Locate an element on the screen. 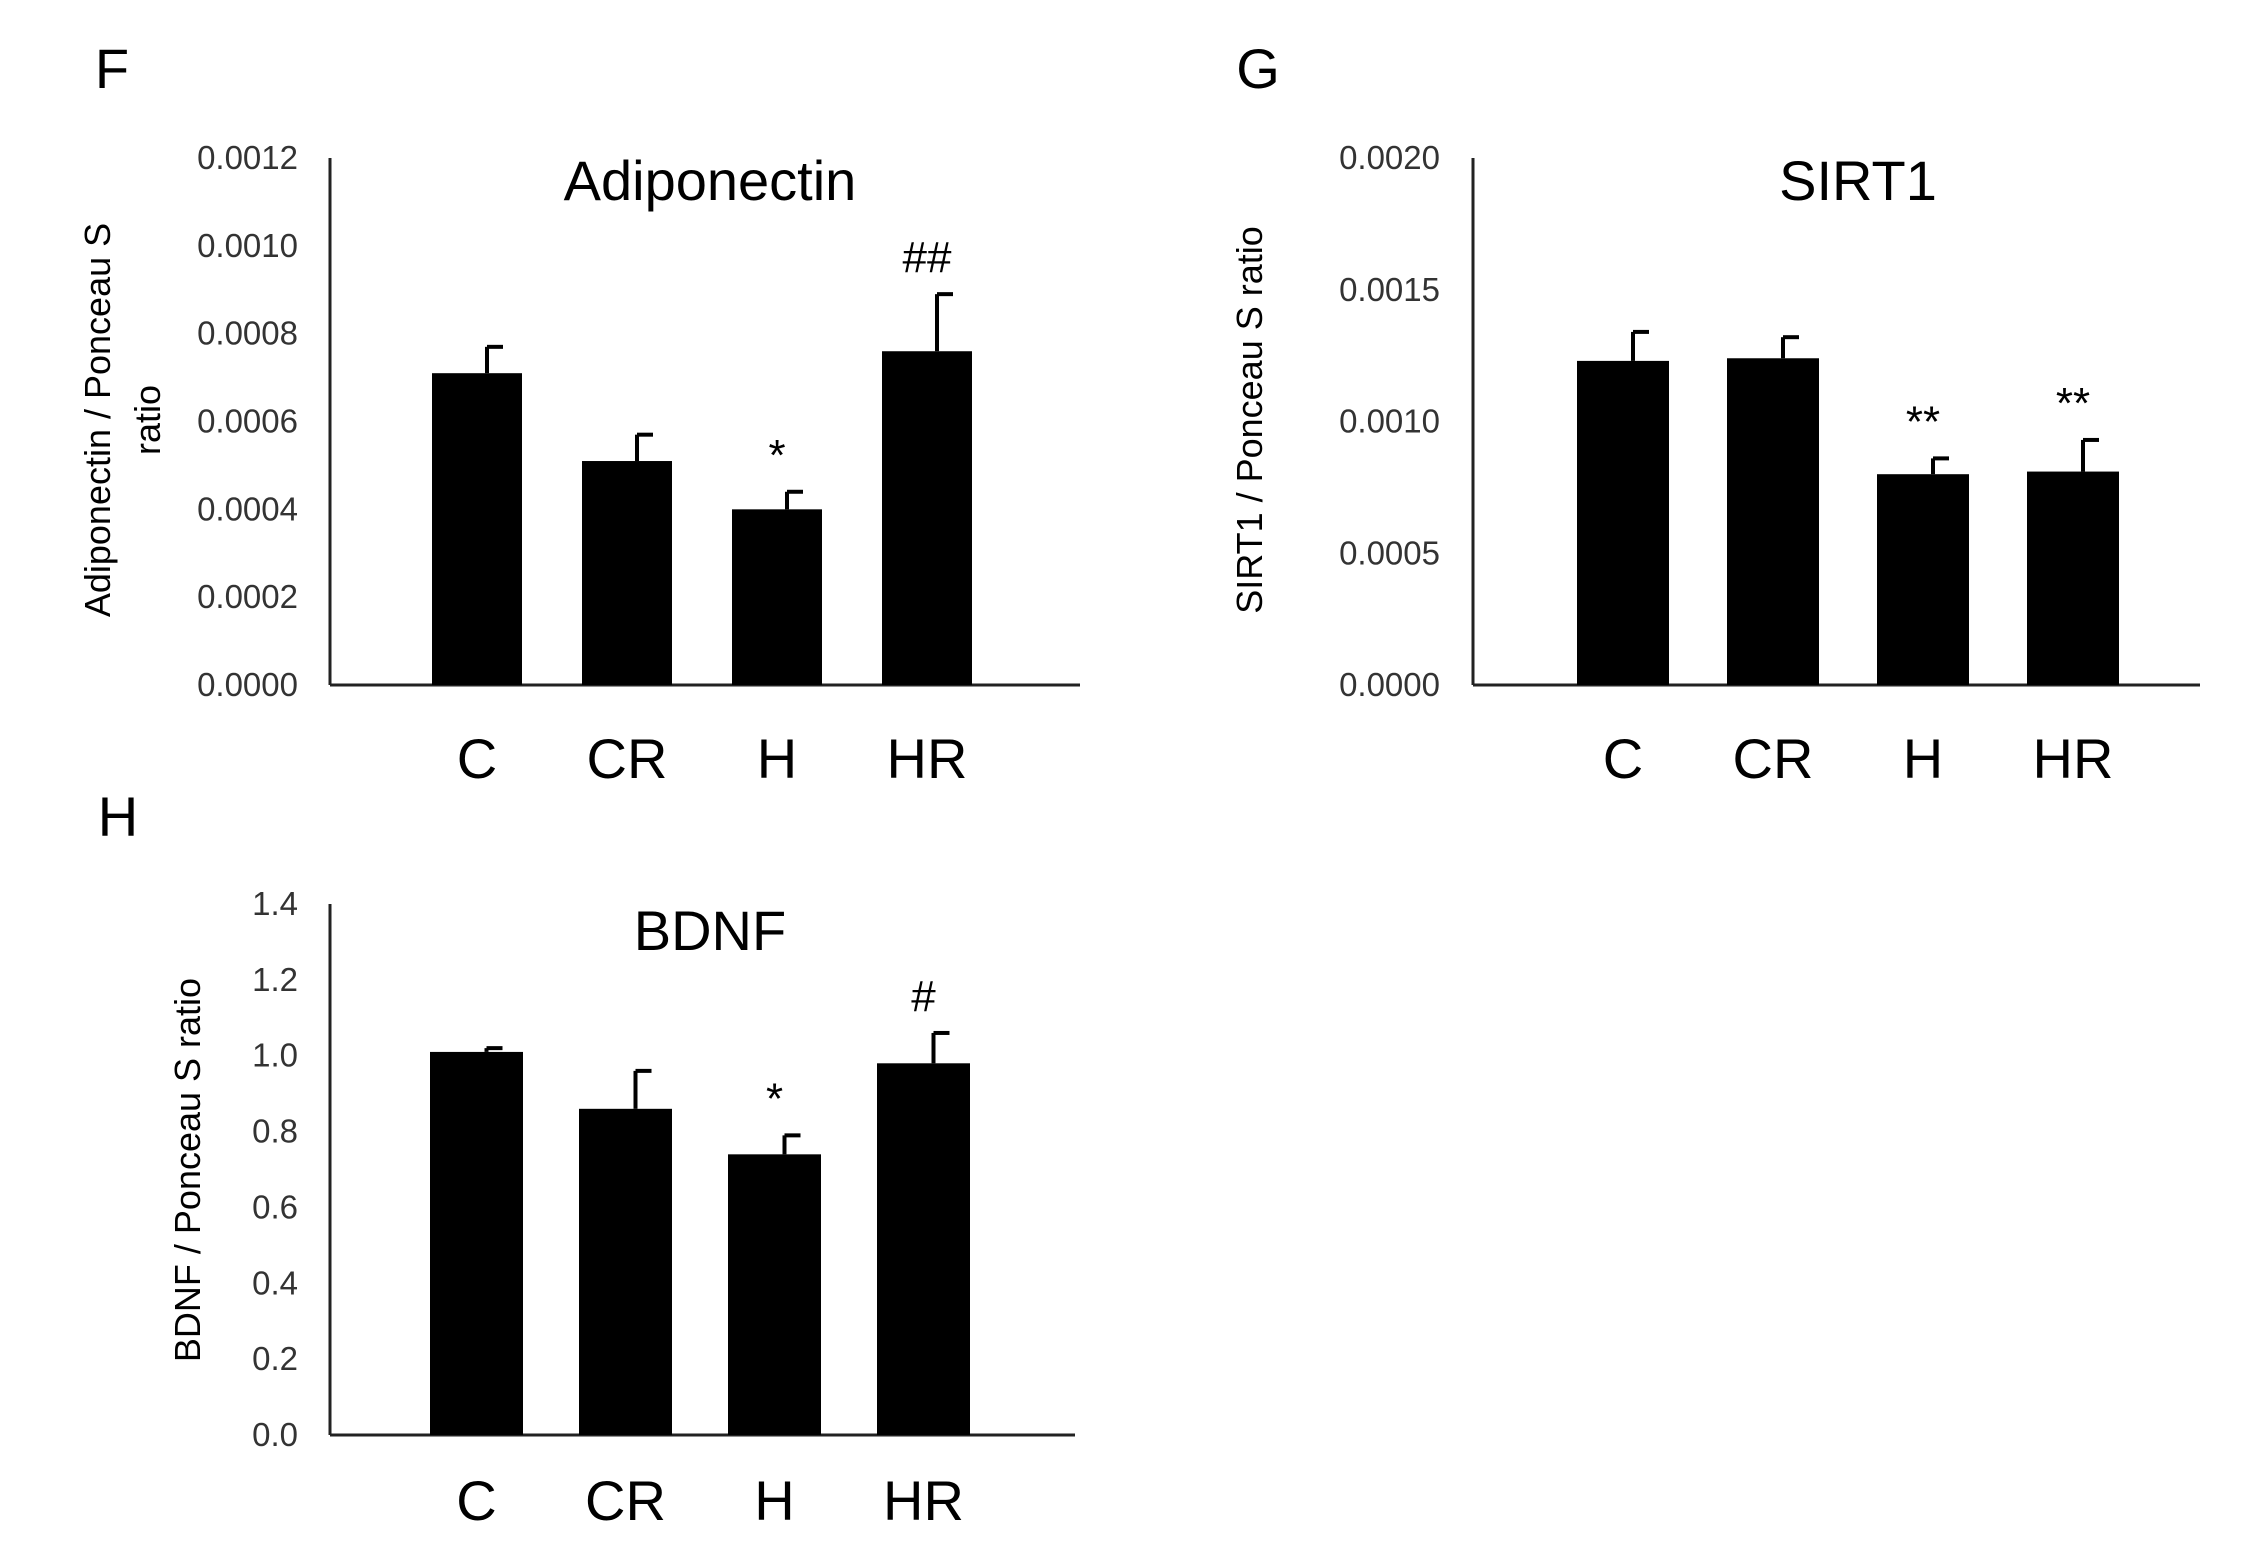  significance-mark: # is located at coordinates (923, 996).